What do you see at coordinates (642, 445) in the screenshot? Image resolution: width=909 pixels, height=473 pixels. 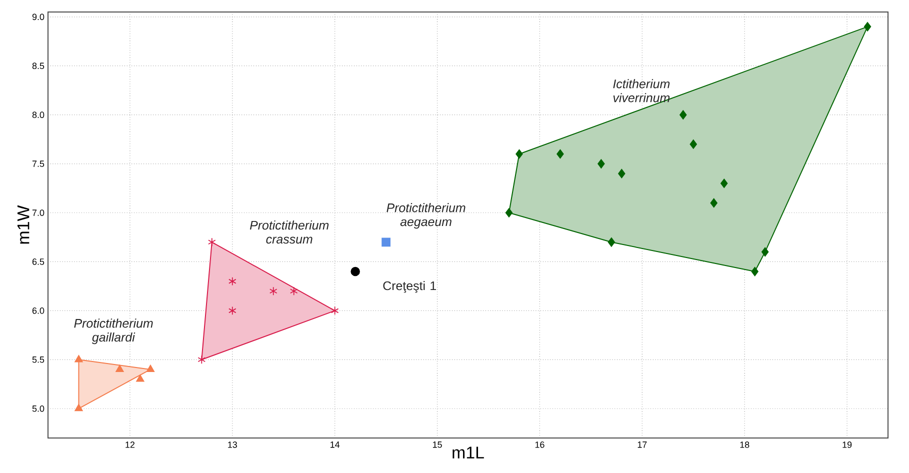 I see `x-tick-label: 17` at bounding box center [642, 445].